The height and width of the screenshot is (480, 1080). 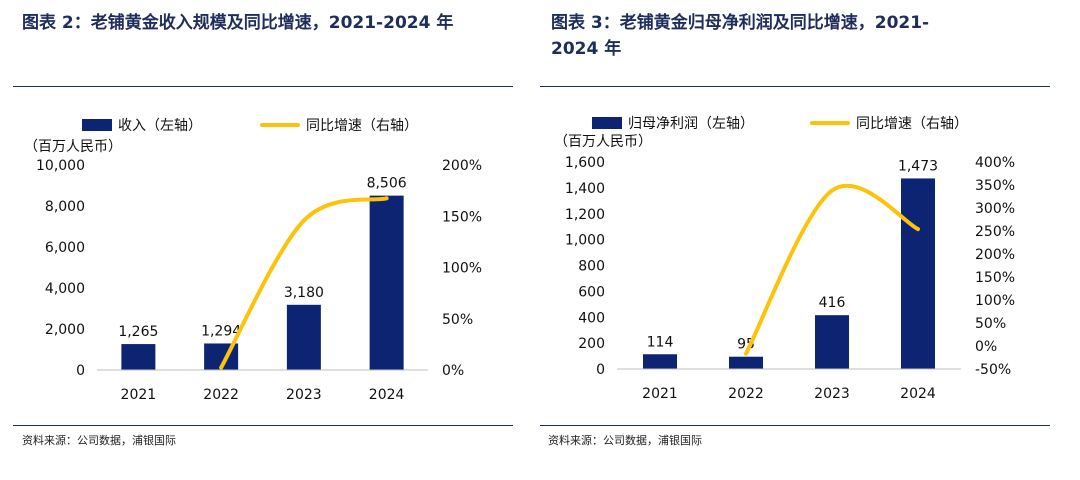 I want to click on y-left-tick-label: 1,200, so click(x=585, y=215).